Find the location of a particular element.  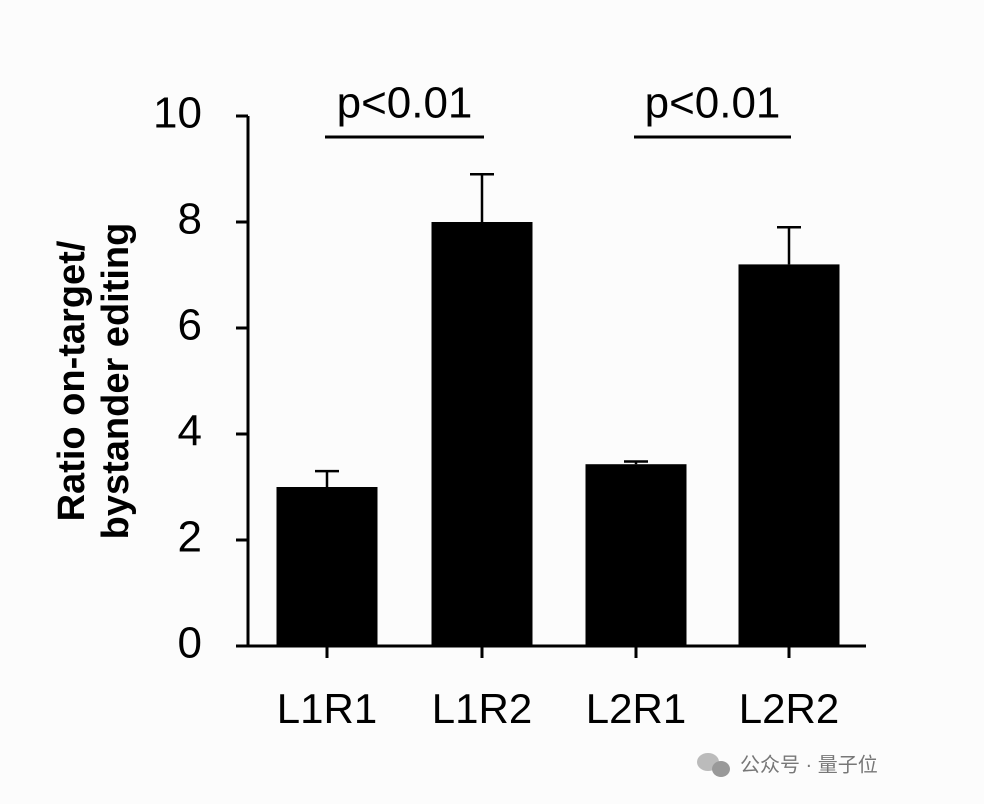

y-tick-label: 6 is located at coordinates (190, 325).